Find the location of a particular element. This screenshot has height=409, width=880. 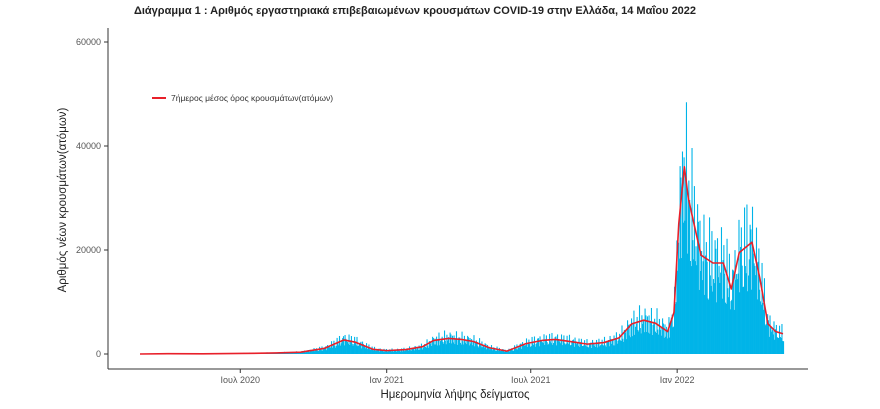

y-tick-label: 0 is located at coordinates (98, 354).